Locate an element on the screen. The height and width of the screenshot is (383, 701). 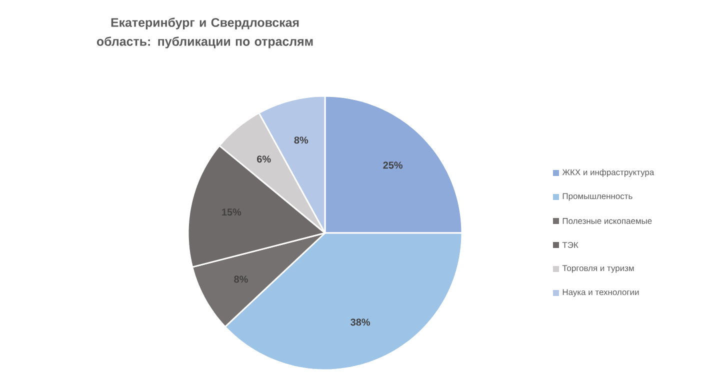
legend-label: ЖКХ и инфраструктура is located at coordinates (608, 173).